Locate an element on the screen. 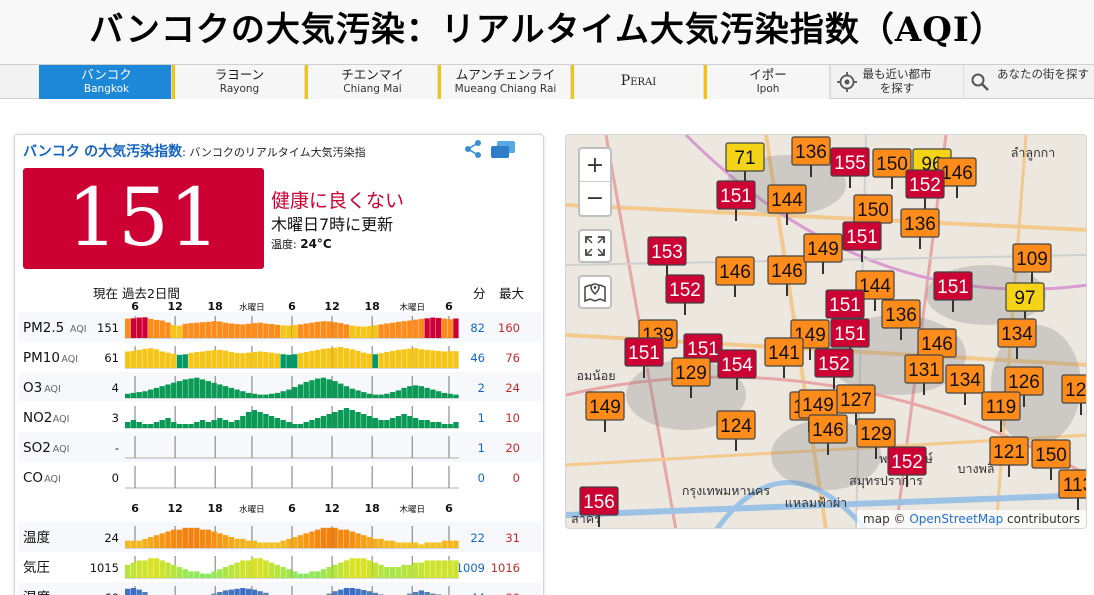 The width and height of the screenshot is (1094, 595). city-tab-perai: Perai is located at coordinates (637, 82).